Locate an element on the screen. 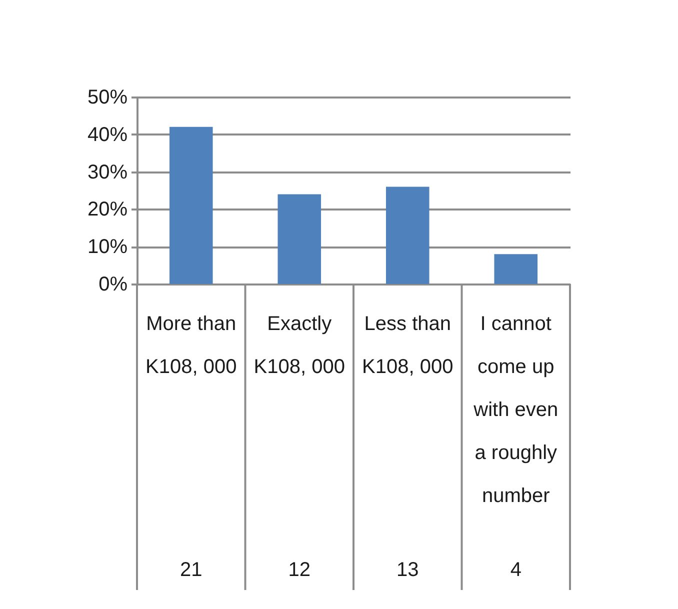 The height and width of the screenshot is (609, 678). x-tick-label: I cannot come up with even a roughly number is located at coordinates (515, 410).